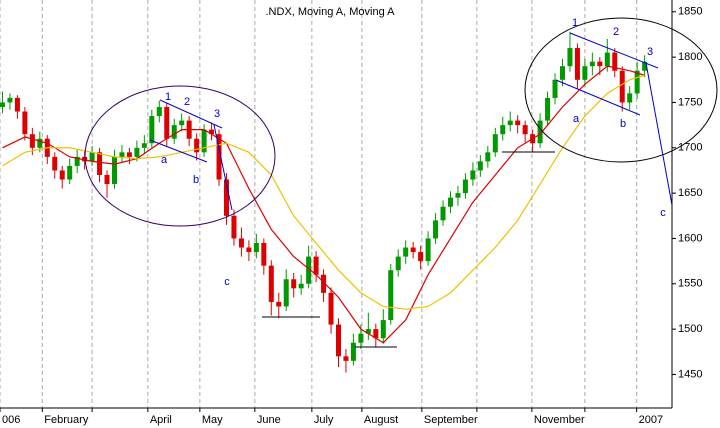  I want to click on wave-label: 3, so click(217, 114).